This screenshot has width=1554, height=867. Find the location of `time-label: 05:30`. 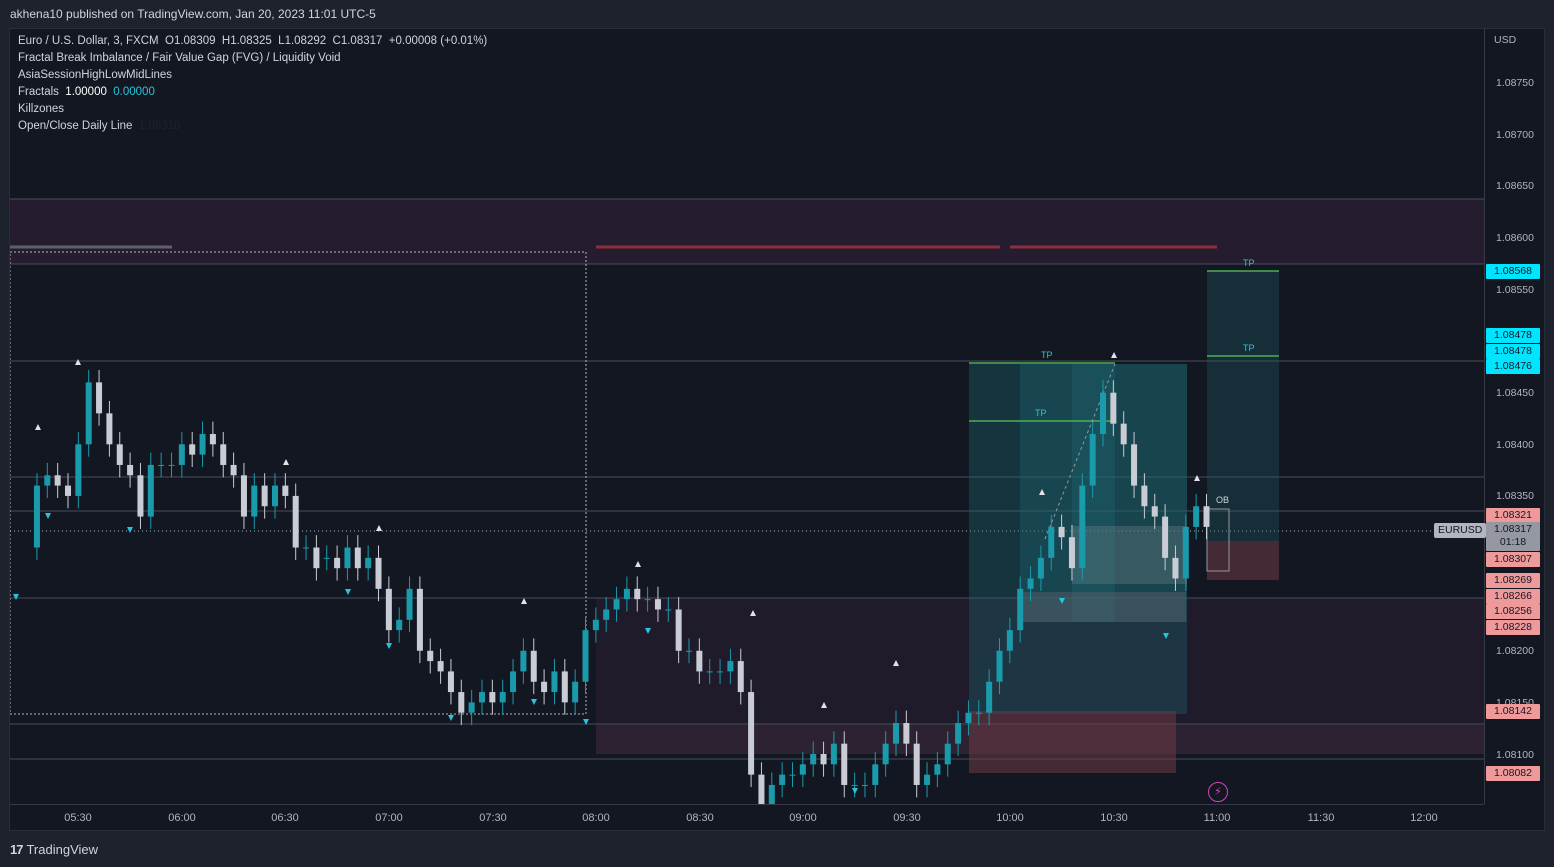

time-label: 05:30 is located at coordinates (78, 818).